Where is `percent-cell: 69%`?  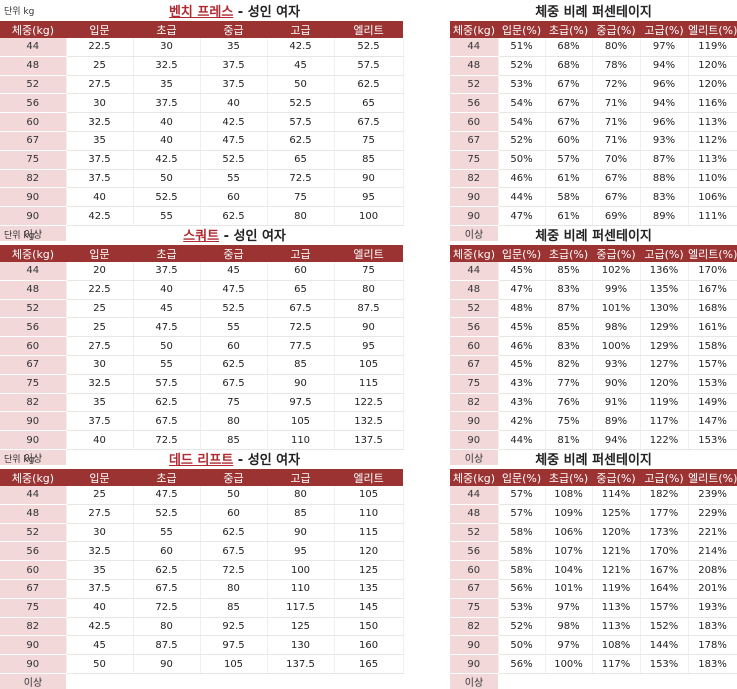 percent-cell: 69% is located at coordinates (616, 216).